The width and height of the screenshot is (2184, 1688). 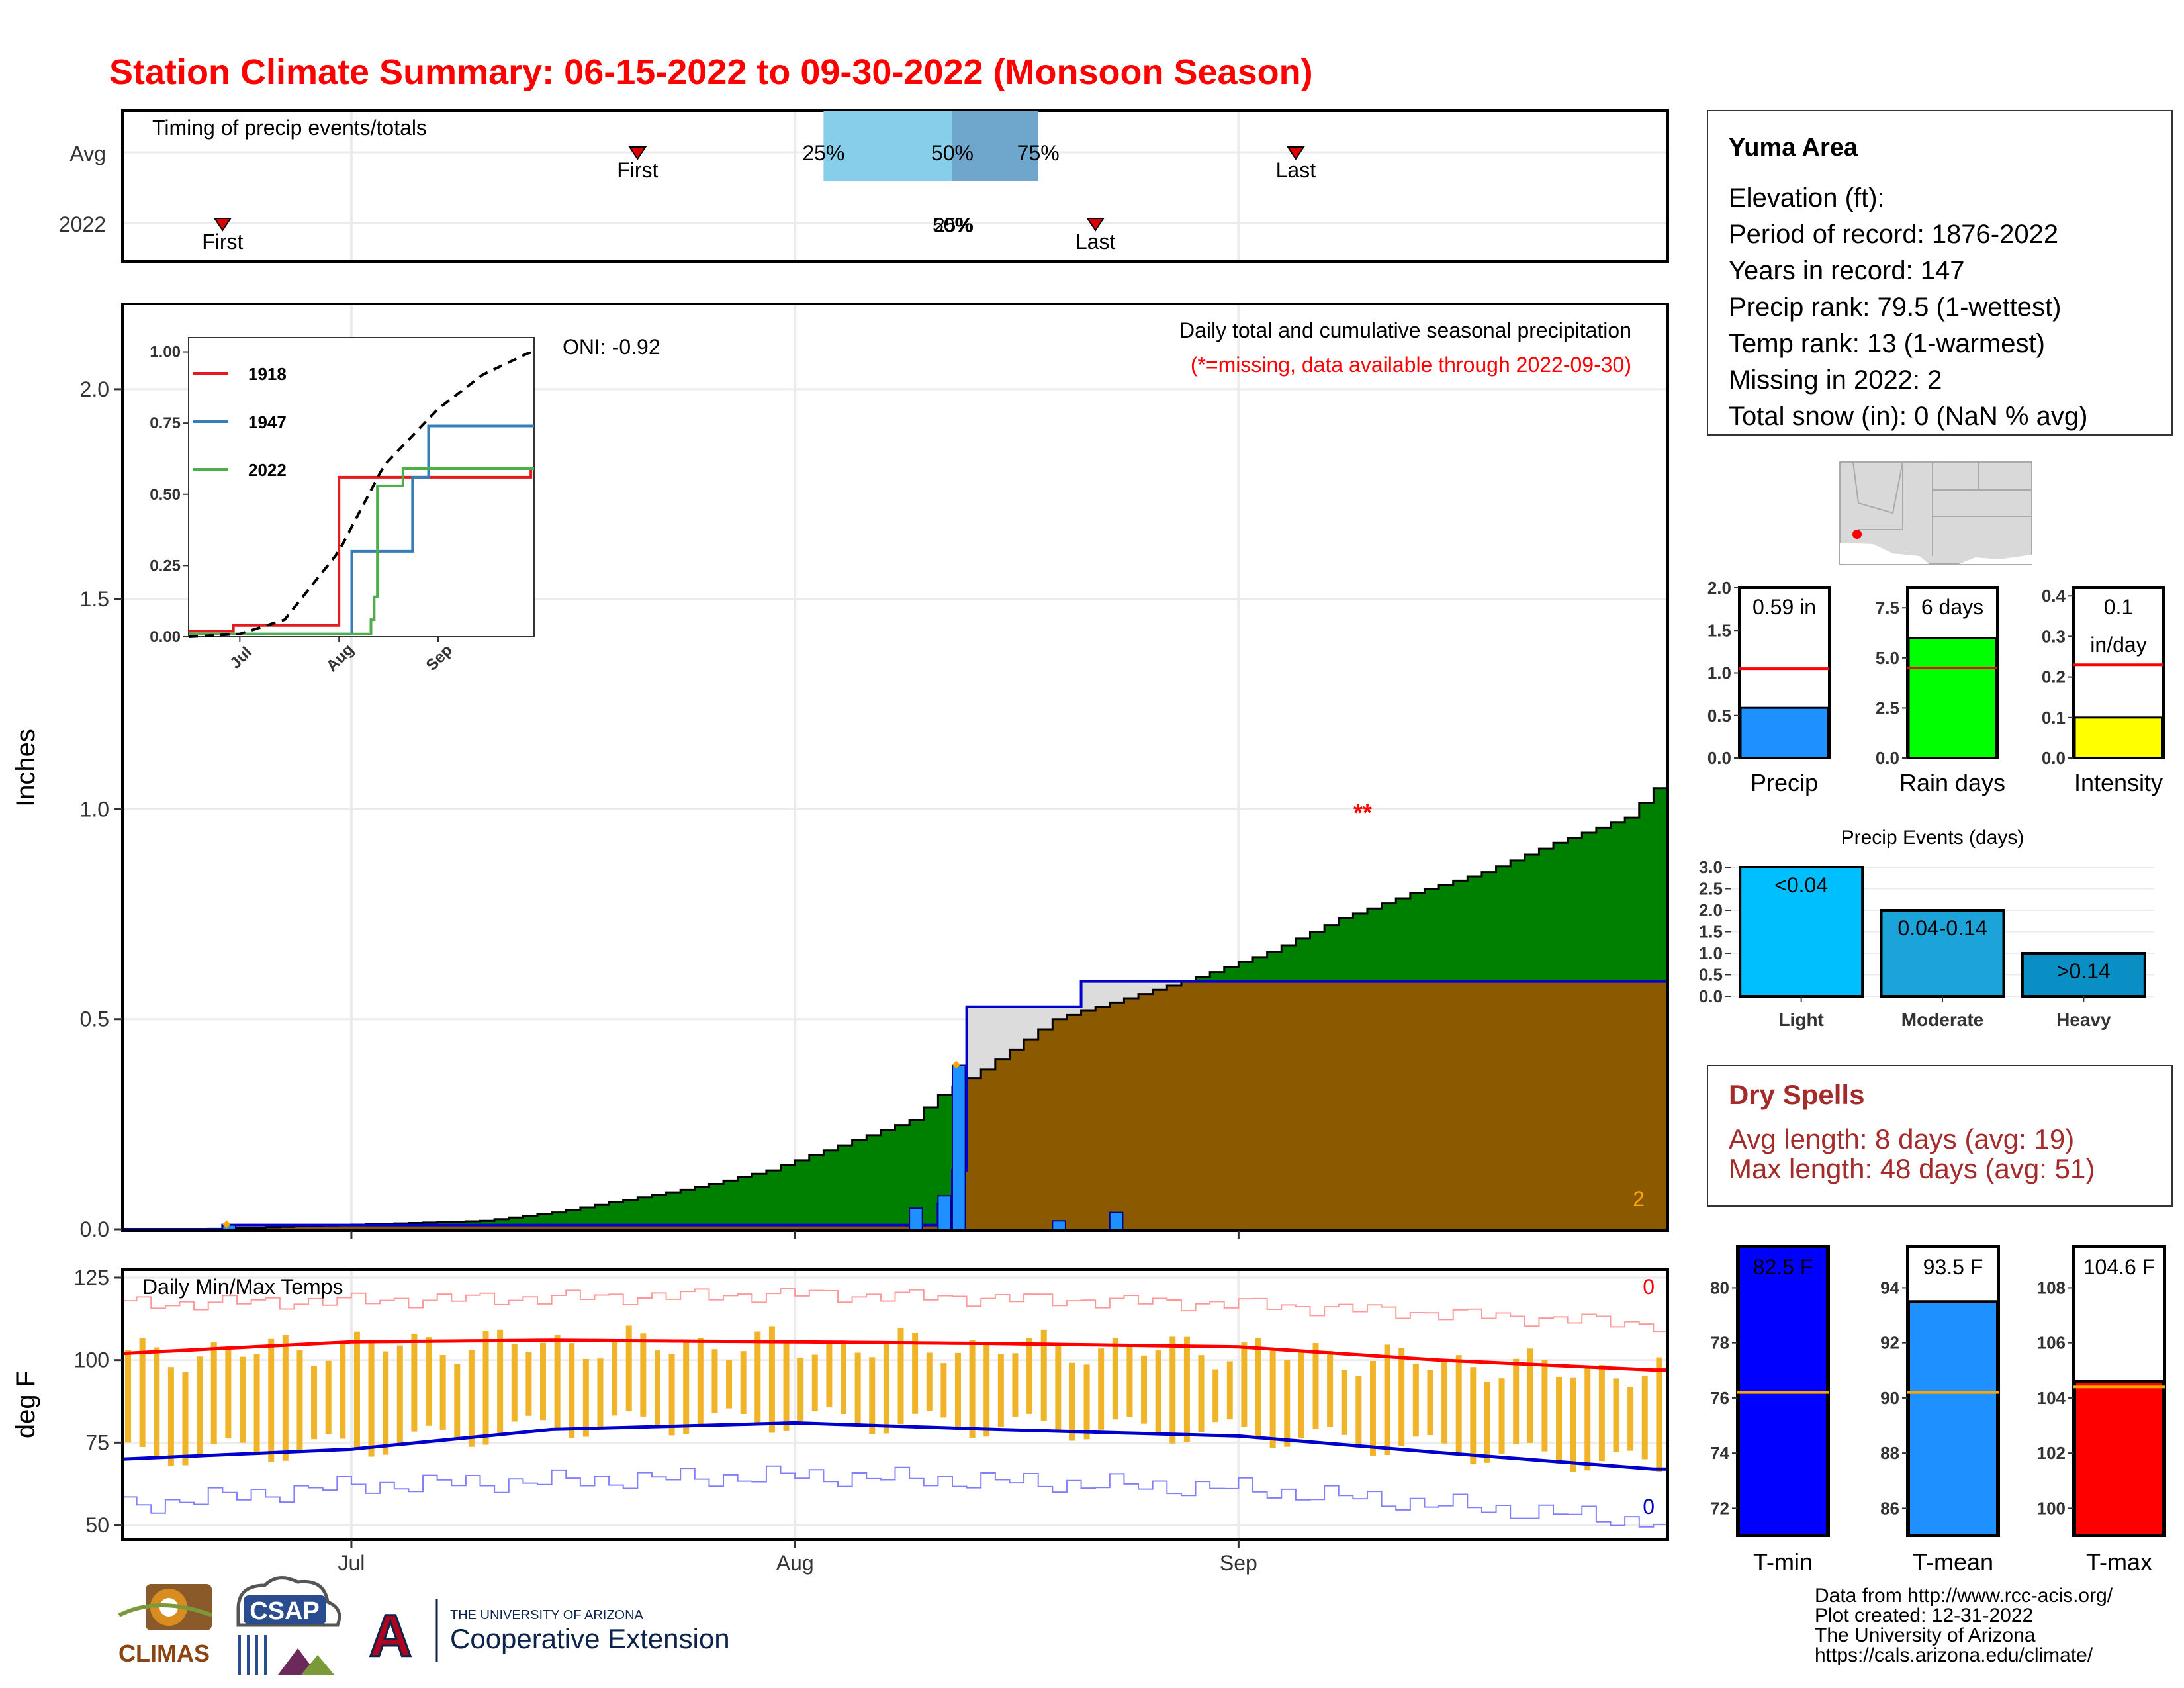 What do you see at coordinates (2054, 596) in the screenshot?
I see `summary-ytick-label: 0.4` at bounding box center [2054, 596].